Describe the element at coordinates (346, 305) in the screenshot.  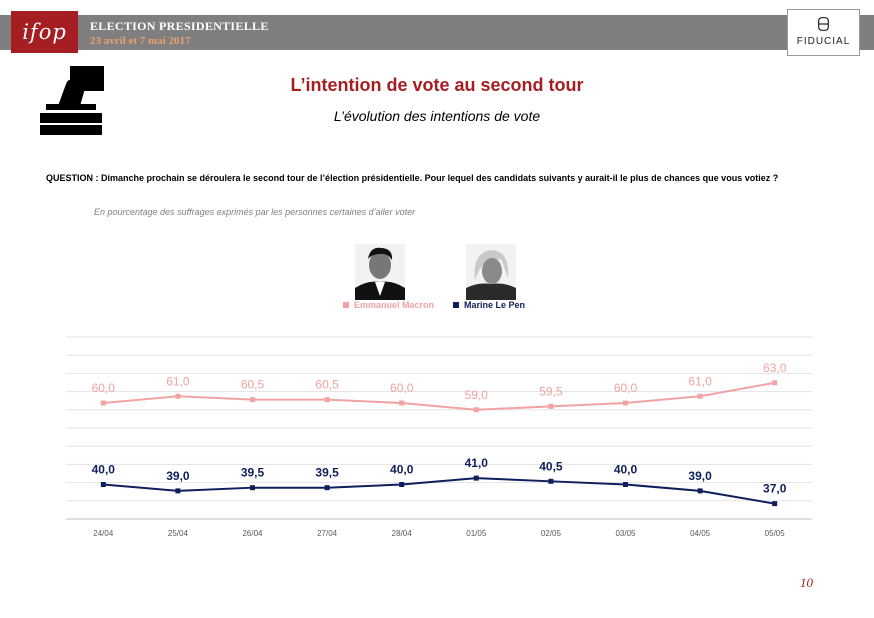
I see `legend-swatch-macron` at that location.